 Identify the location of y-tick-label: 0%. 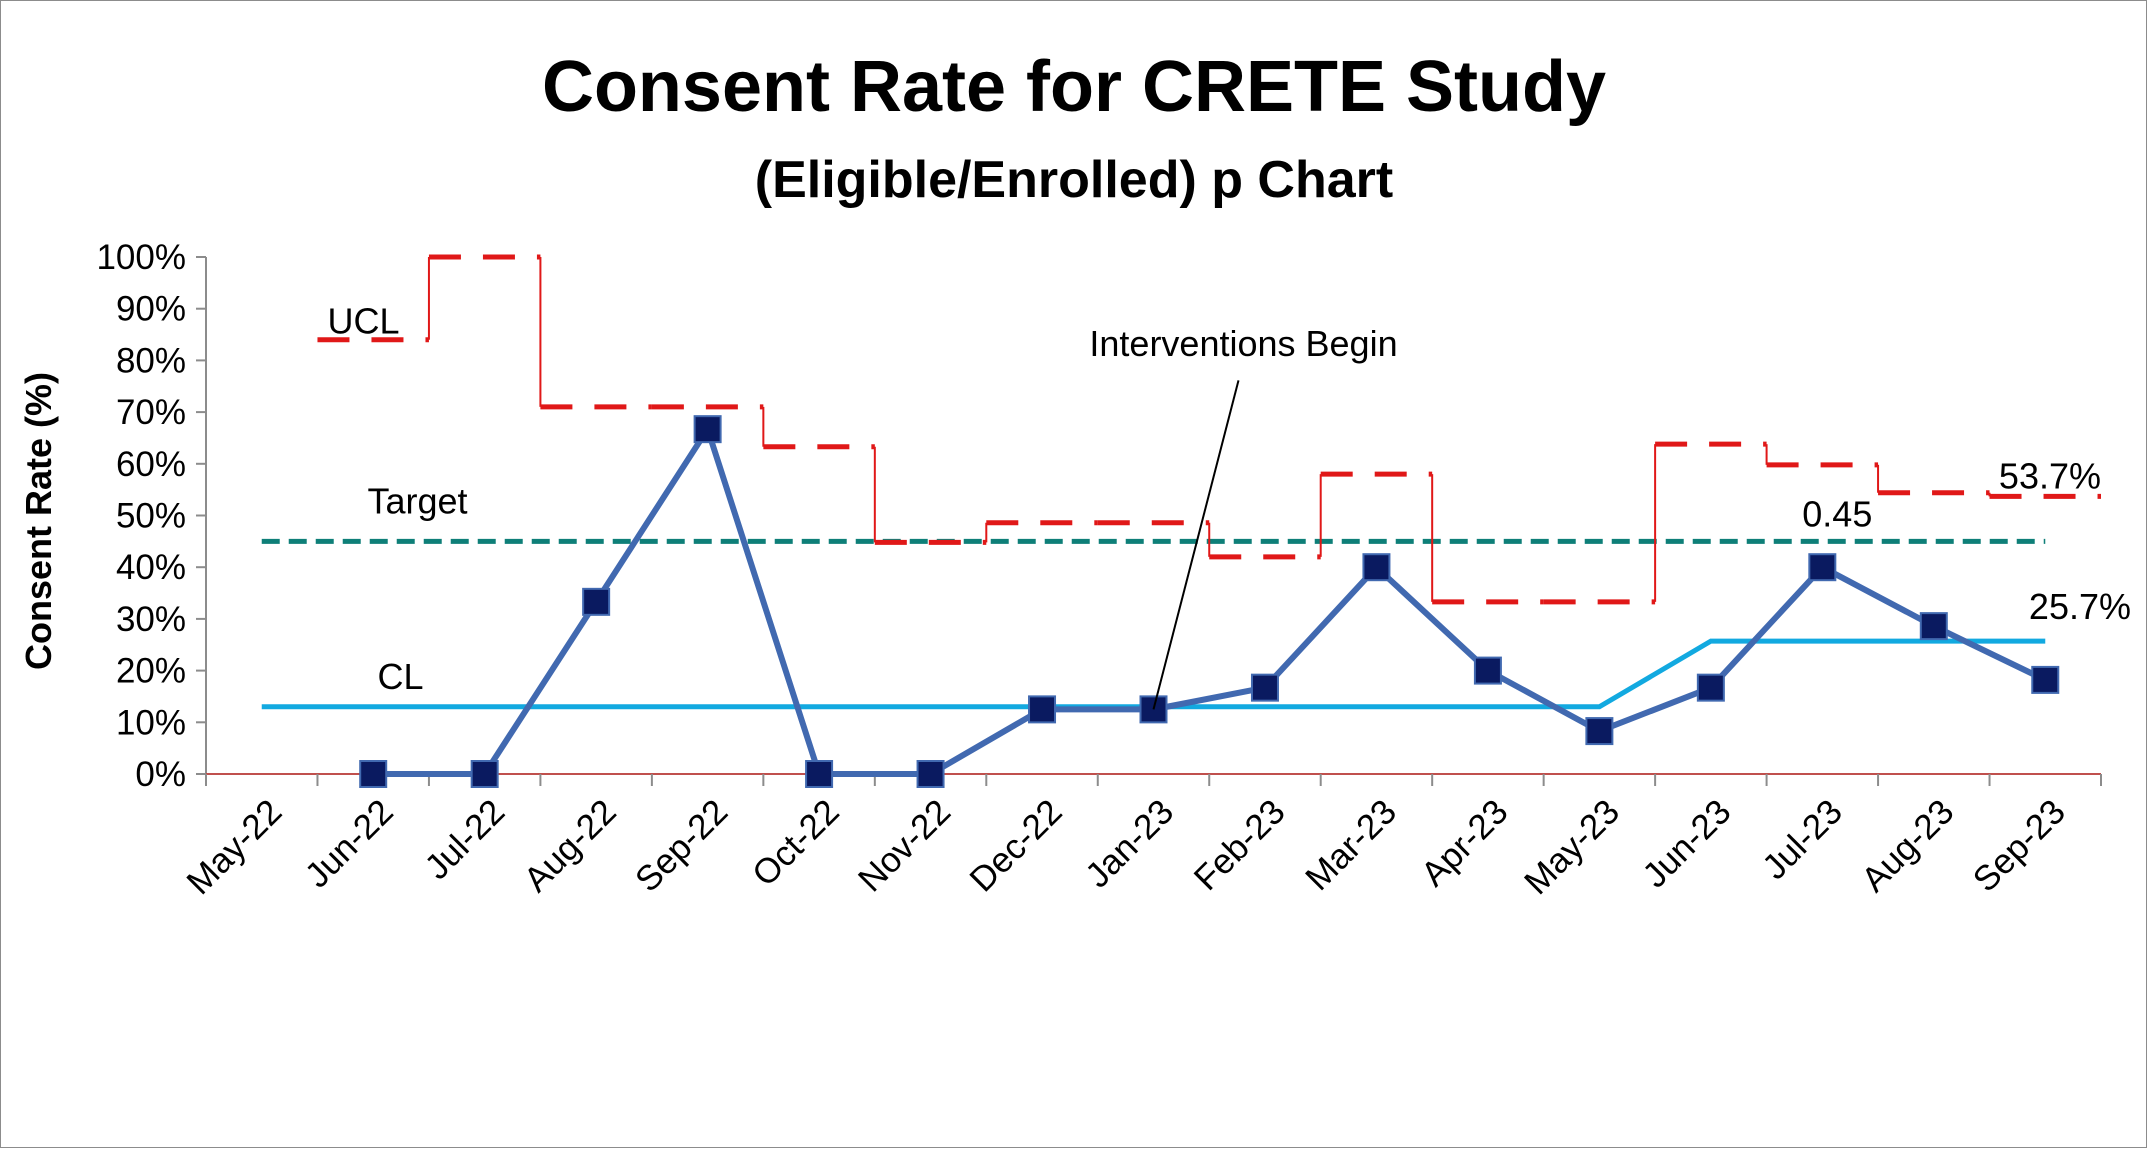
(160, 774).